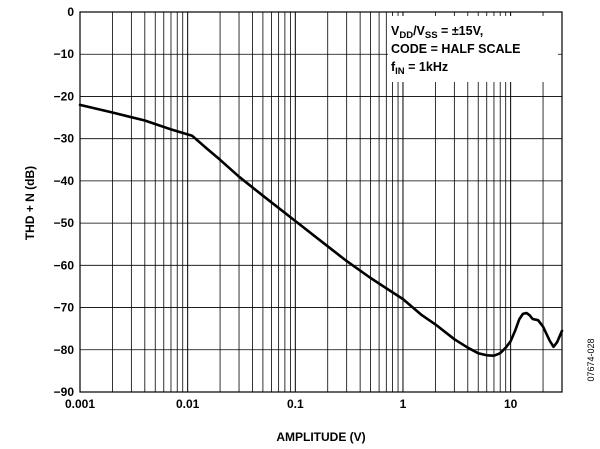 The height and width of the screenshot is (449, 600). Describe the element at coordinates (64, 96) in the screenshot. I see `y-tick-label: −20` at that location.